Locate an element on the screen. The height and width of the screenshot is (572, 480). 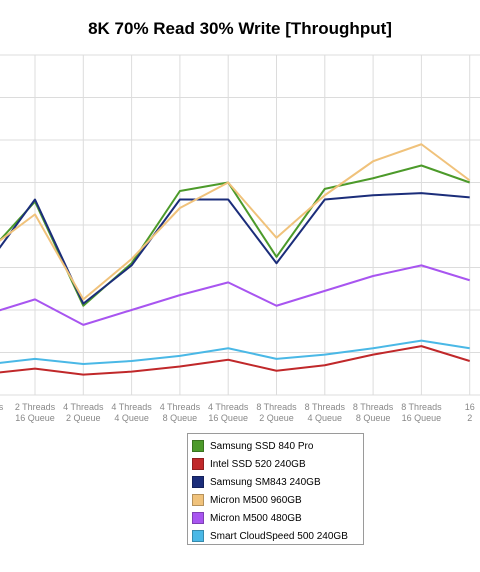
x-tick-label: 4 Threads 8 Queue is located at coordinates (180, 412).